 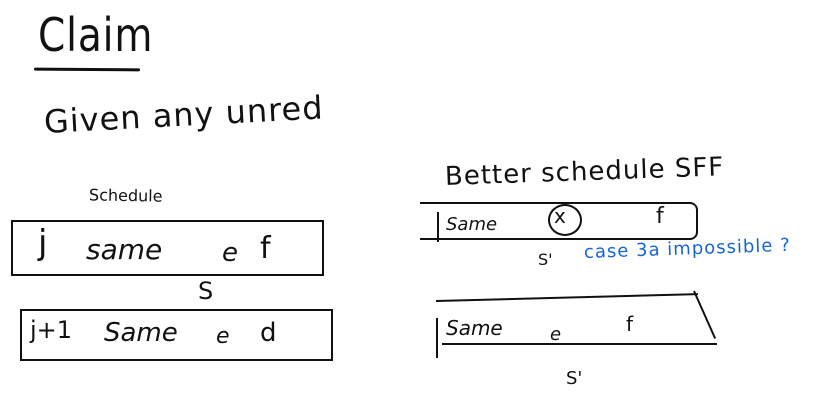 What do you see at coordinates (268, 333) in the screenshot?
I see `box2-d: d` at bounding box center [268, 333].